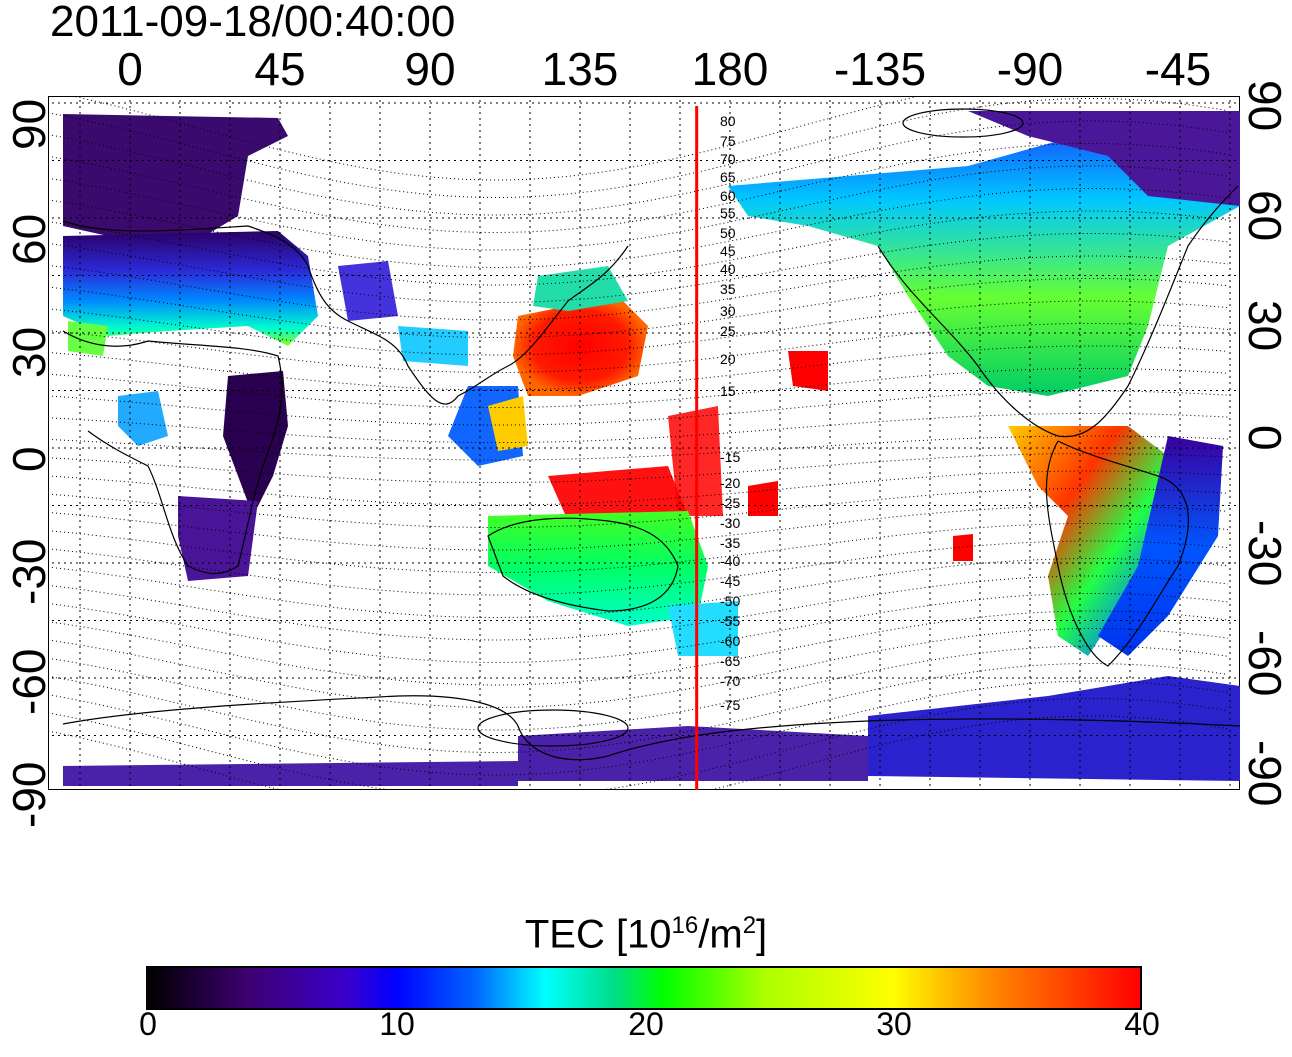 The image size is (1292, 1057). Describe the element at coordinates (1265, 438) in the screenshot. I see `lat-tick-right: 0` at that location.